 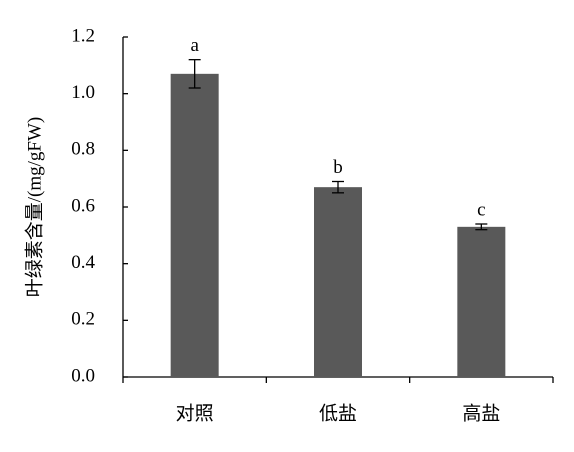 What do you see at coordinates (83, 92) in the screenshot?
I see `y-tick-label: 1.0` at bounding box center [83, 92].